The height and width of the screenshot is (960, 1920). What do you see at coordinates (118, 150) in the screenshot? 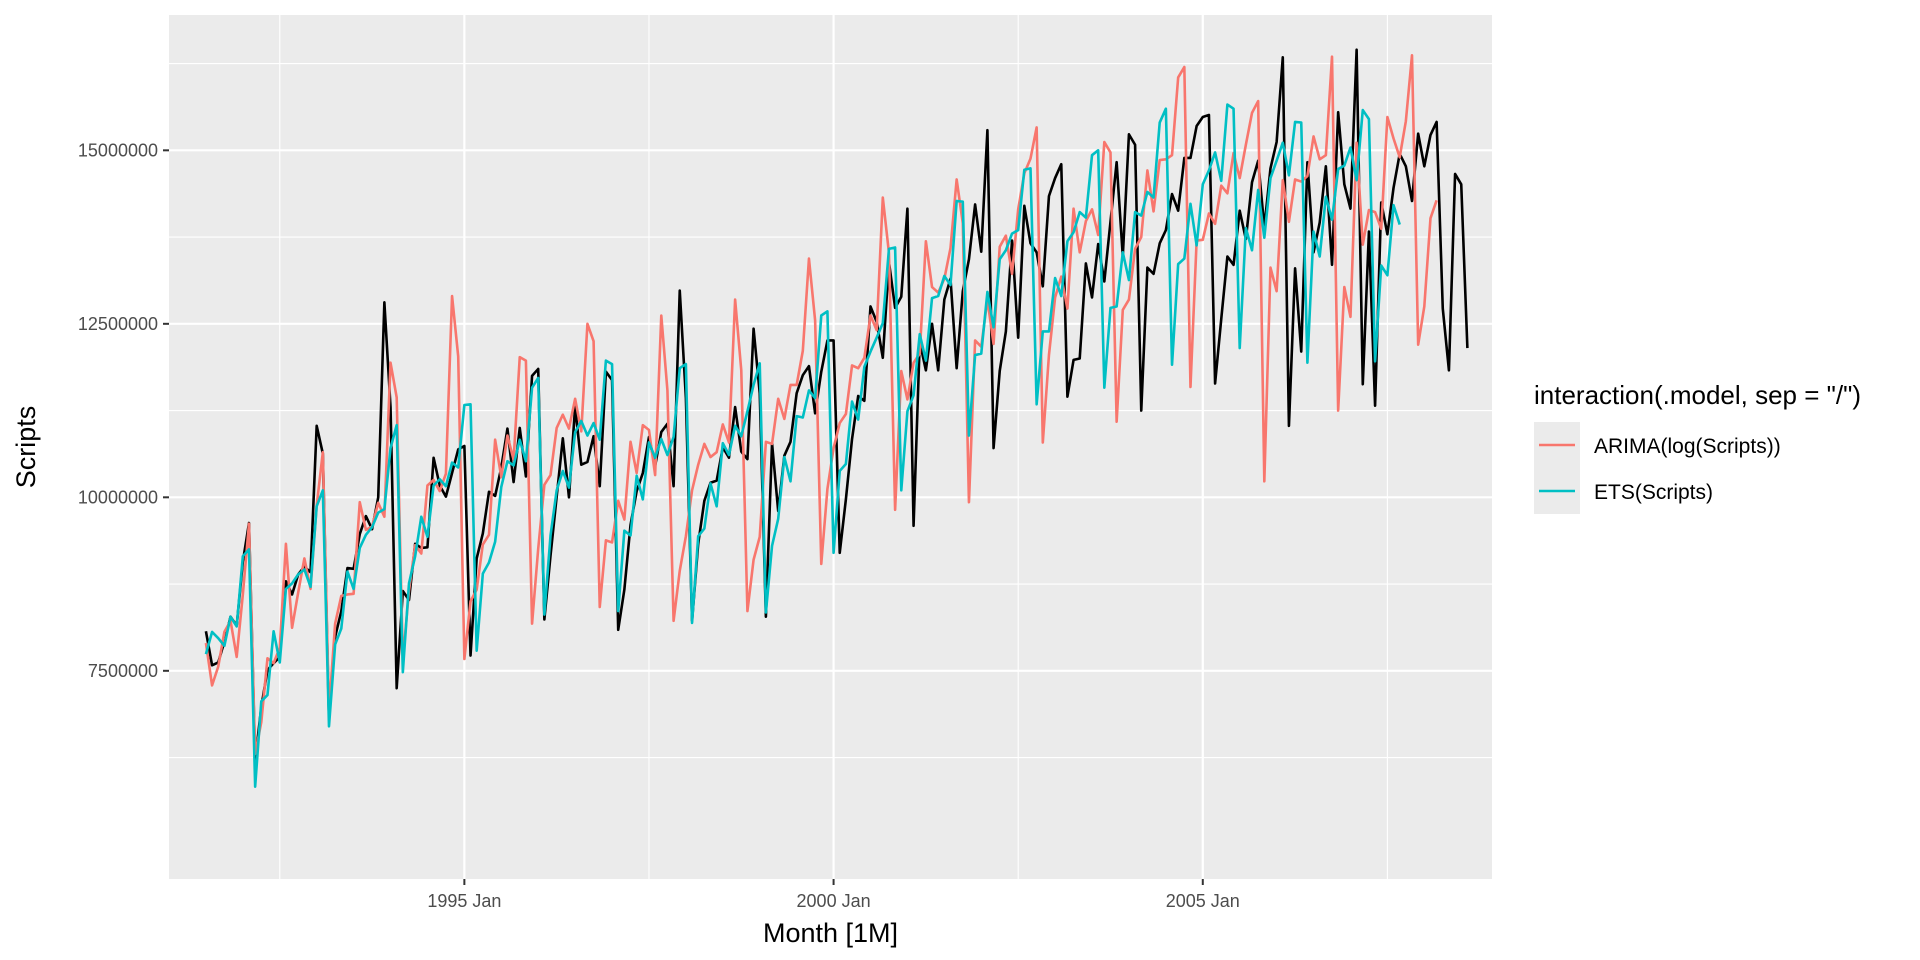
I see `y-tick-label: 15000000` at bounding box center [118, 150].